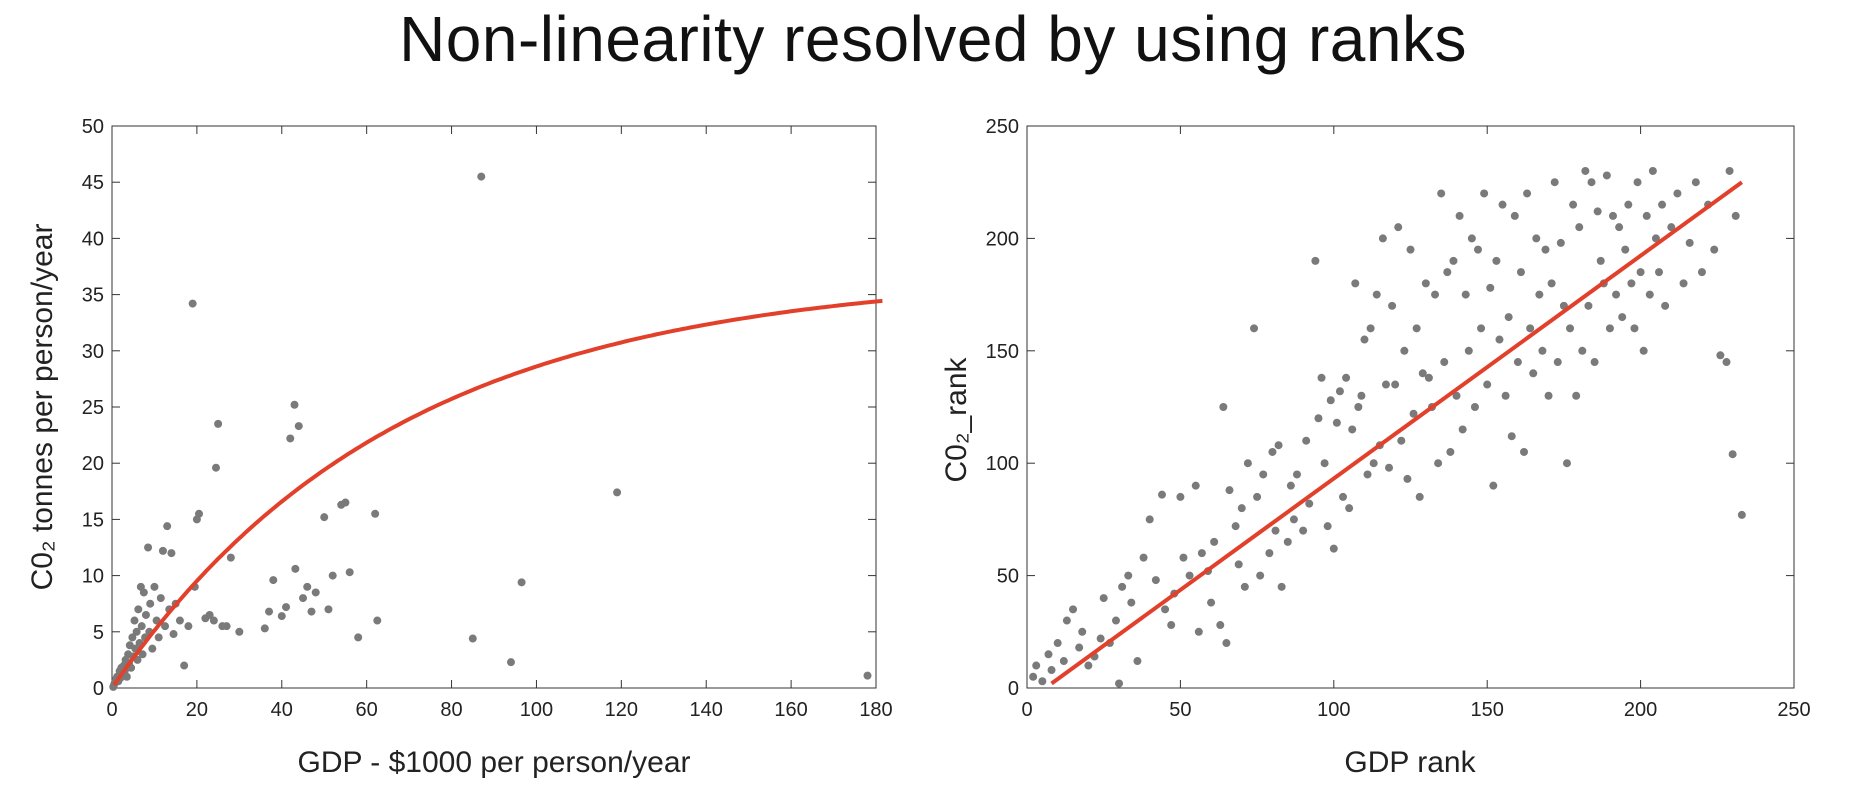 This screenshot has height=790, width=1866. Describe the element at coordinates (1002, 464) in the screenshot. I see `y-tick-label: 100` at that location.